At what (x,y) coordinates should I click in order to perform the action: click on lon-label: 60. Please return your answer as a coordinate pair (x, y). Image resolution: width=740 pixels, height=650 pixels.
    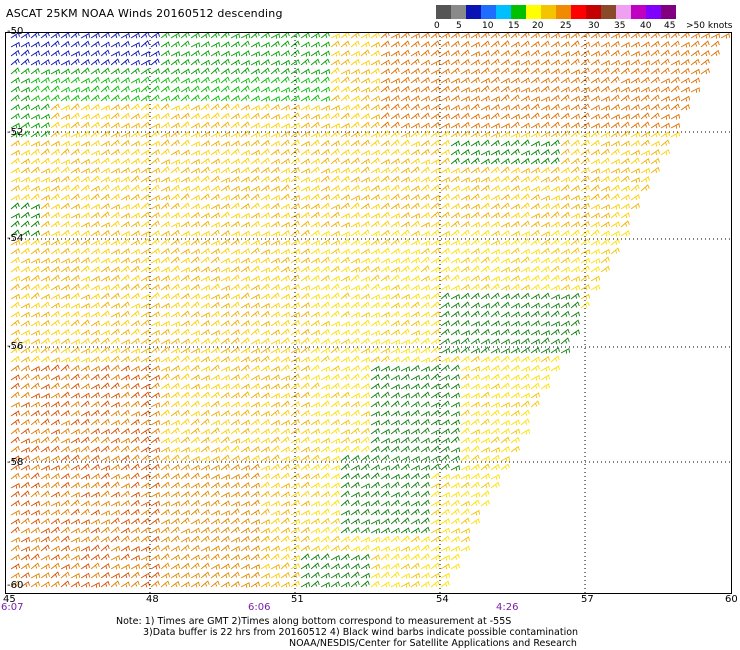
    Looking at the image, I should click on (731, 599).